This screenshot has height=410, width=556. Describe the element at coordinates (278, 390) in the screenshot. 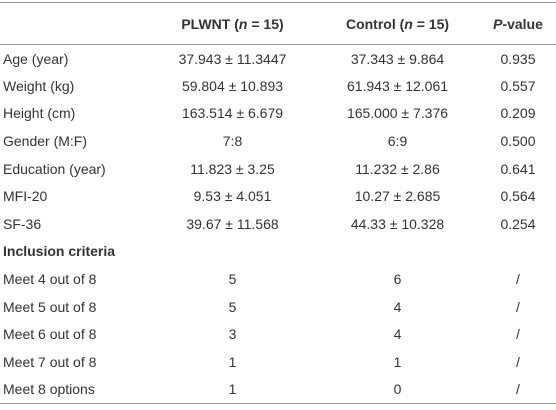

I see `data-row: Meet 8 options 1 0 /` at that location.